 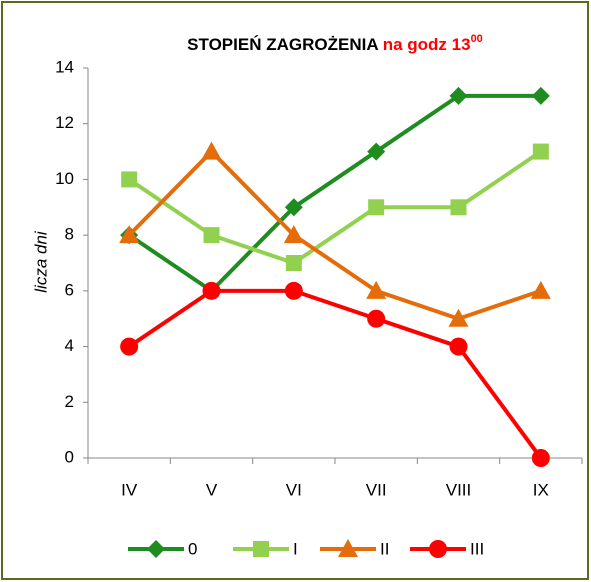 I want to click on x-tick-label: IV, so click(x=129, y=489).